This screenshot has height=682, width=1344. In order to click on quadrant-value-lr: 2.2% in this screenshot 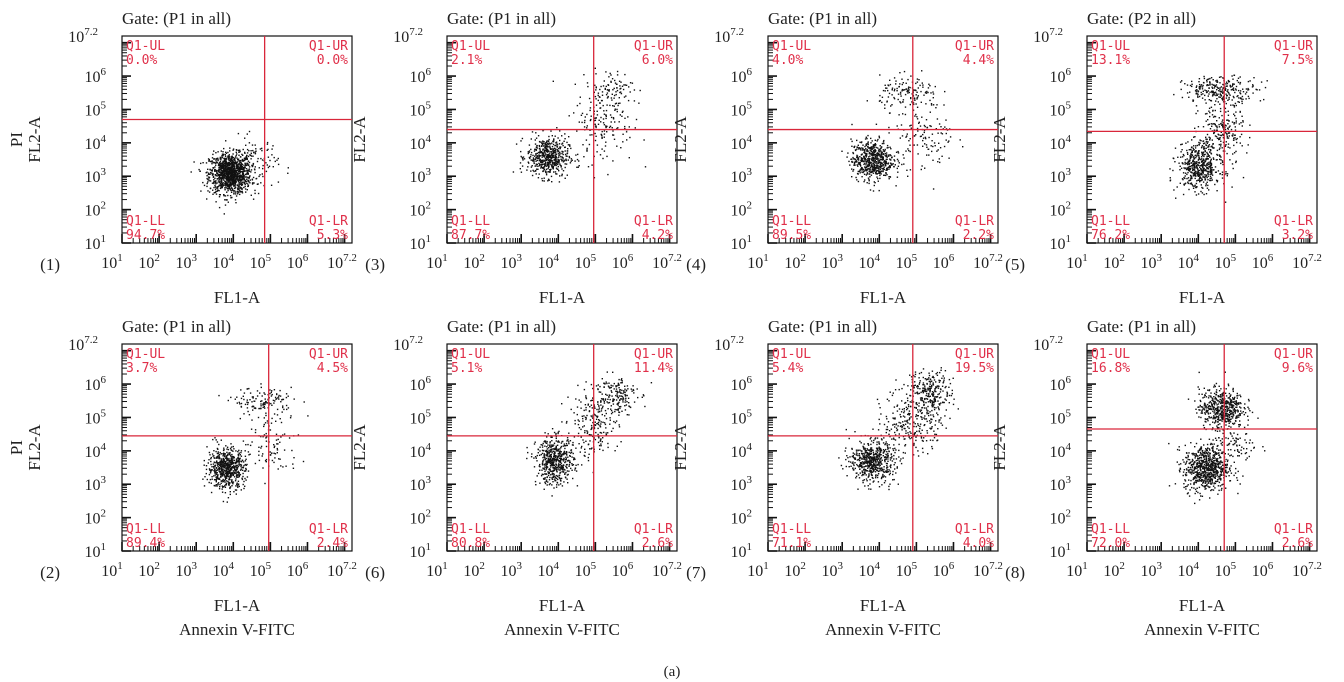, I will do `click(978, 235)`.